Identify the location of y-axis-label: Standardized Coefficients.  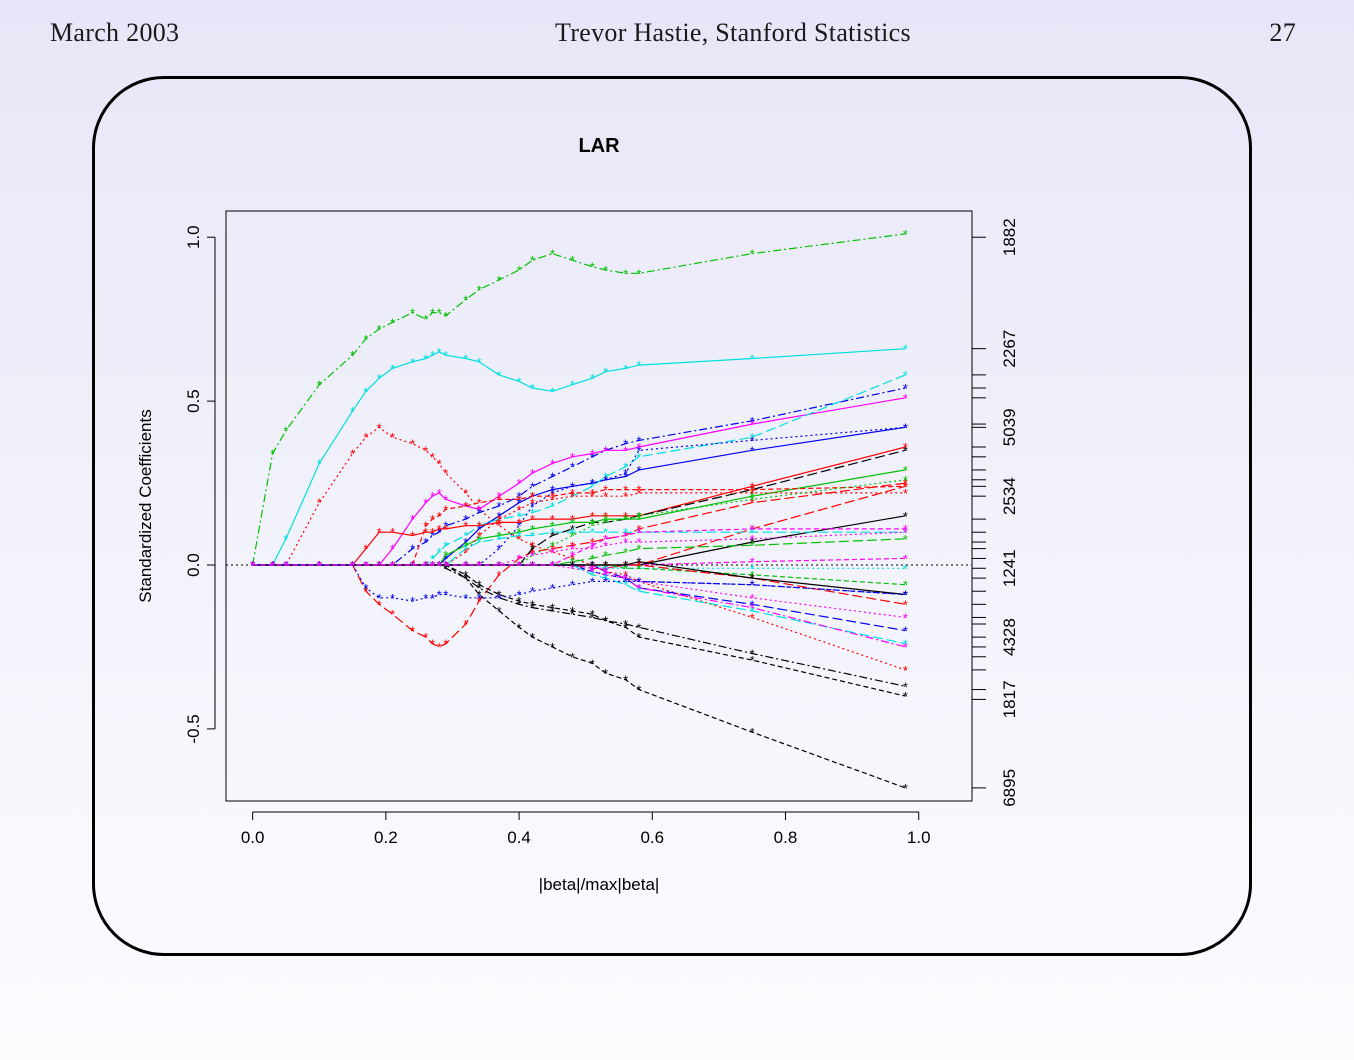
(145, 505).